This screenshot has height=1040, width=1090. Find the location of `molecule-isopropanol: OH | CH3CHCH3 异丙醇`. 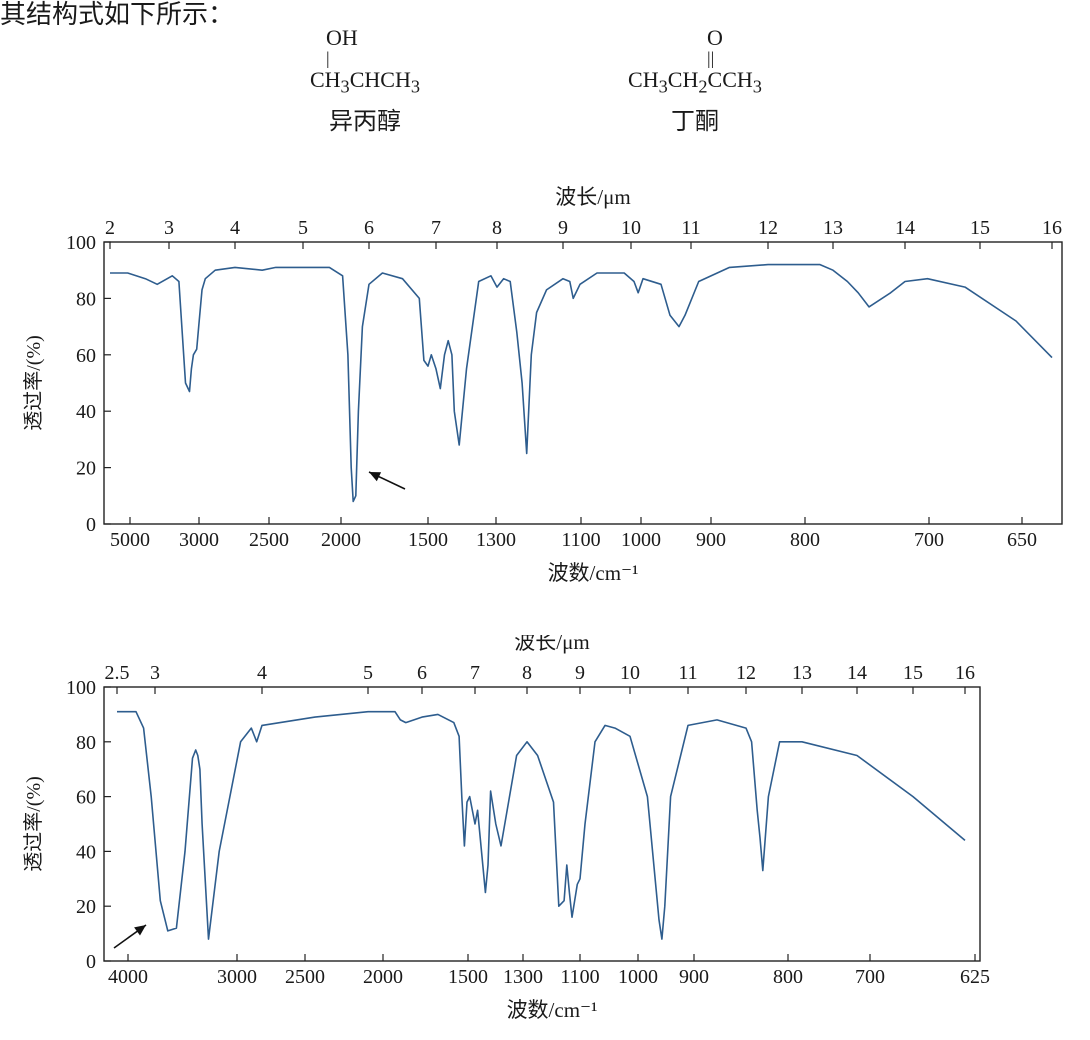

molecule-isopropanol: OH | CH3CHCH3 异丙醇 is located at coordinates (365, 82).